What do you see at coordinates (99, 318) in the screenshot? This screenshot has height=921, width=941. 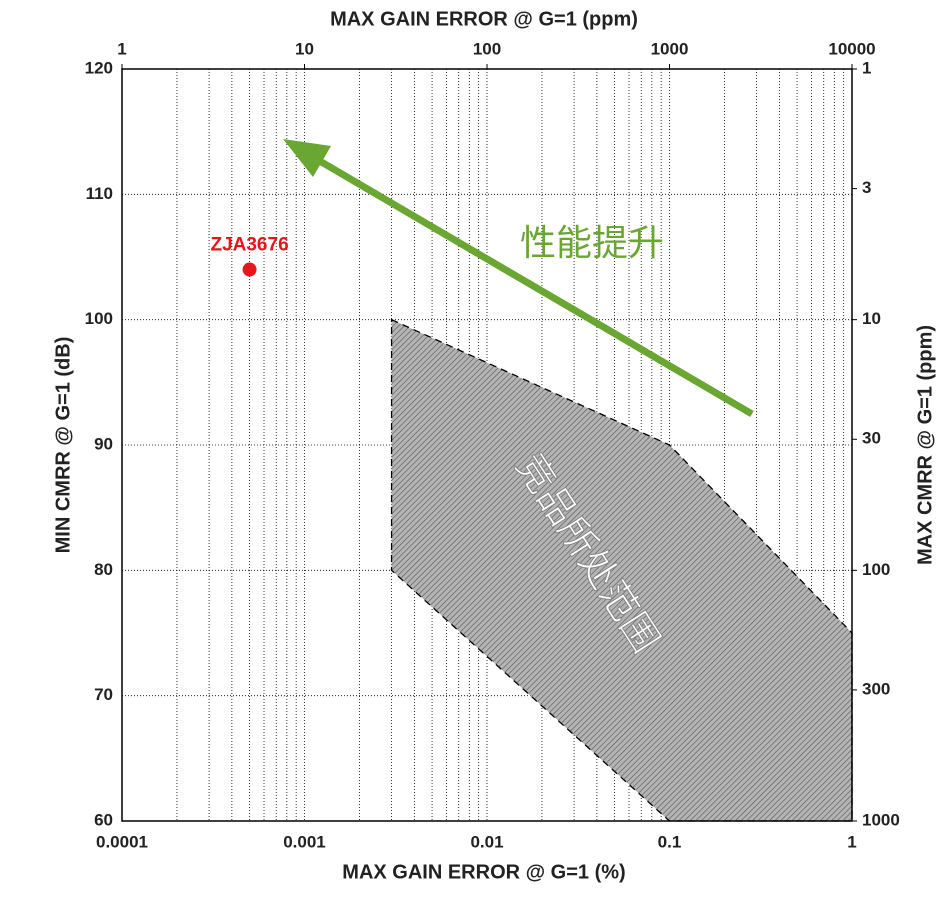 I see `y-tick-label: 100` at bounding box center [99, 318].